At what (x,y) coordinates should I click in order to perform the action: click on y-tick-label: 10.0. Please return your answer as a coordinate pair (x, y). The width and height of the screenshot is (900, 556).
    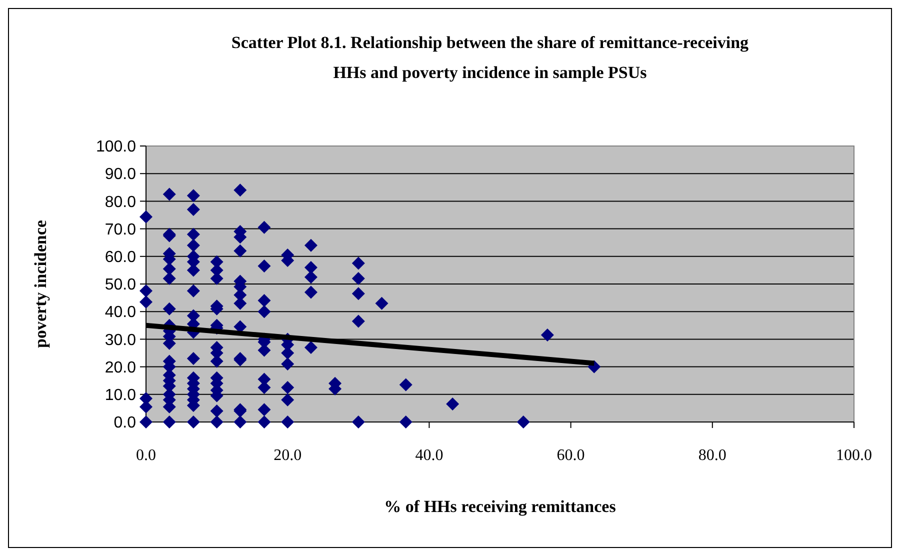
    Looking at the image, I should click on (120, 395).